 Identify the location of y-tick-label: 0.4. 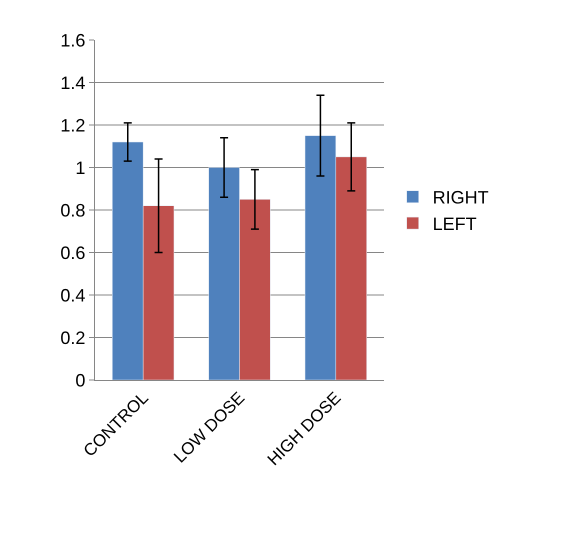
(73, 295).